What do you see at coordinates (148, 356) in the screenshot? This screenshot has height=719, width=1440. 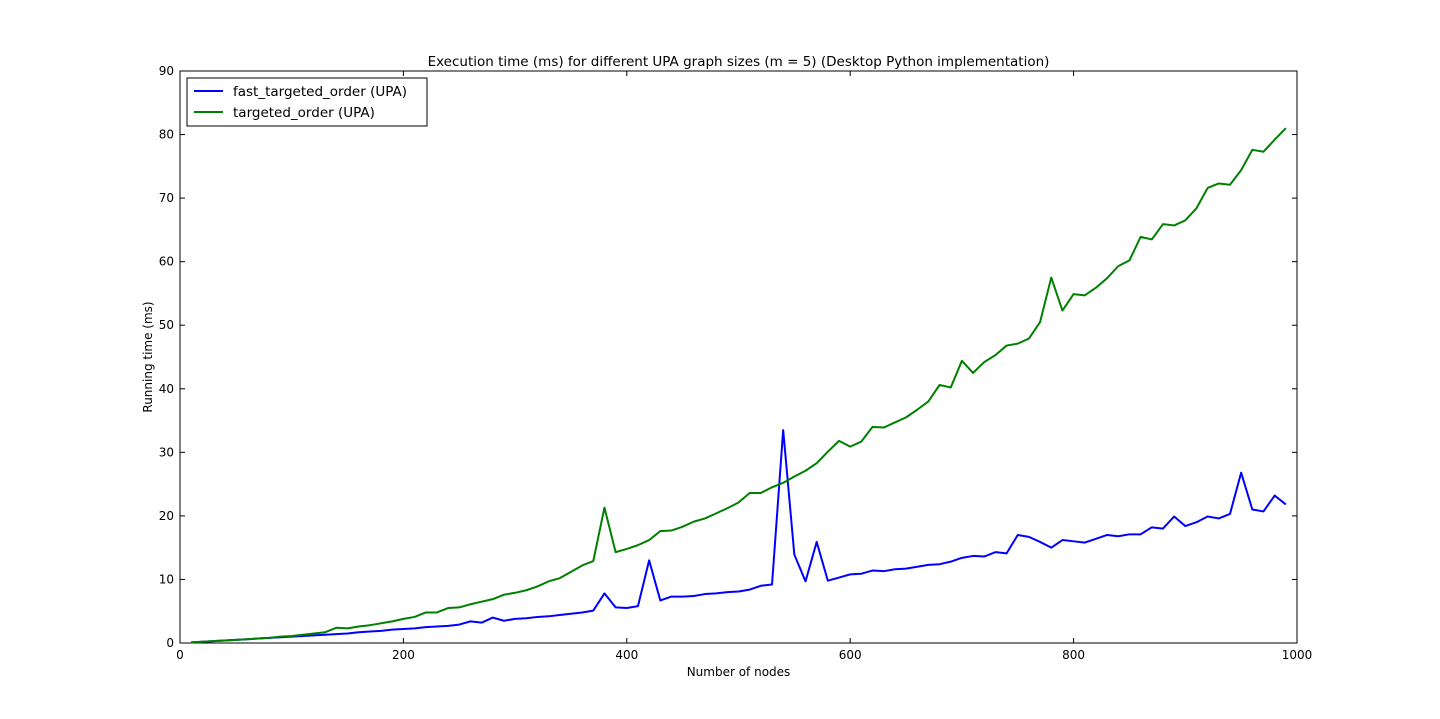 I see `y-axis-label: Running time (ms)` at bounding box center [148, 356].